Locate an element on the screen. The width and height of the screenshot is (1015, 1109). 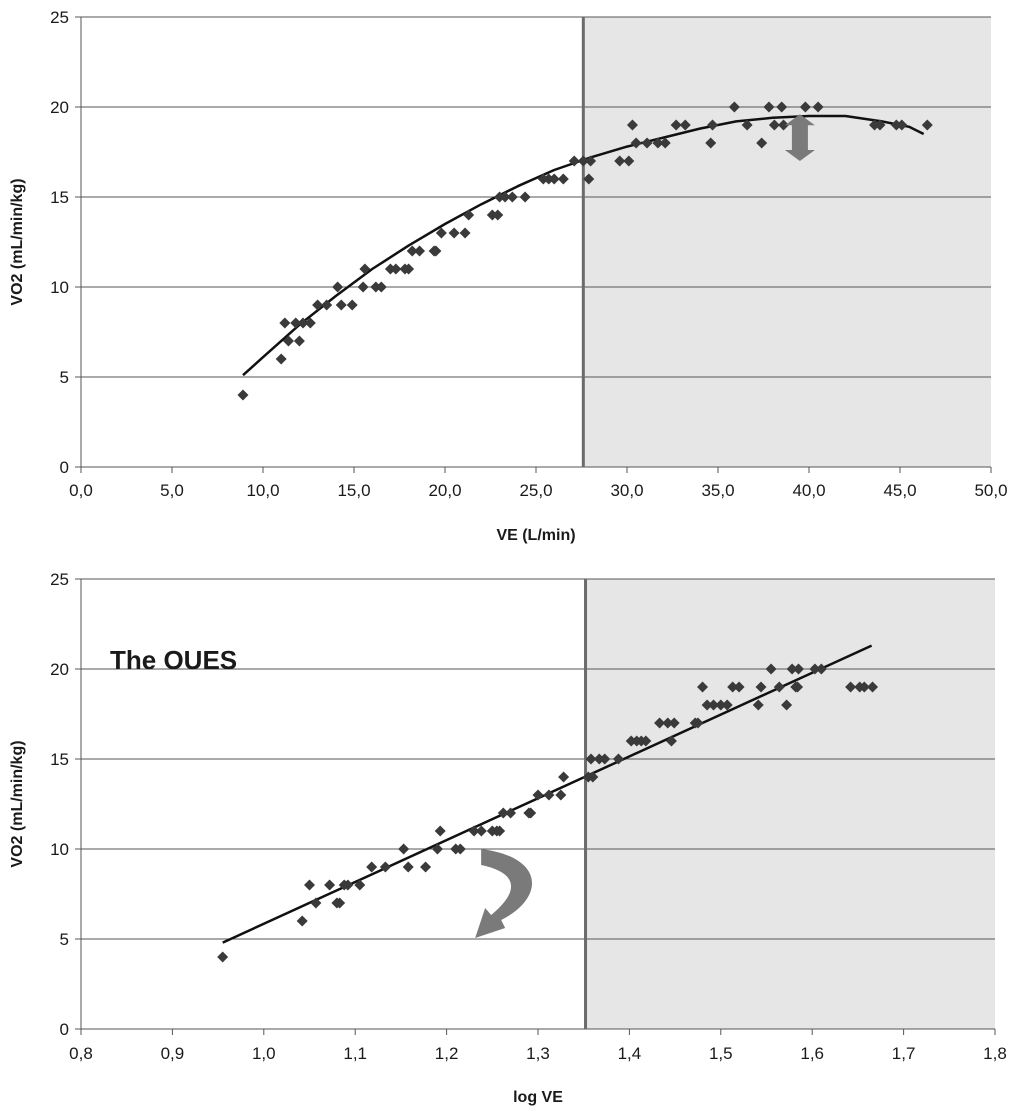
curved-rotation-arrow-icon is located at coordinates (504, 893).